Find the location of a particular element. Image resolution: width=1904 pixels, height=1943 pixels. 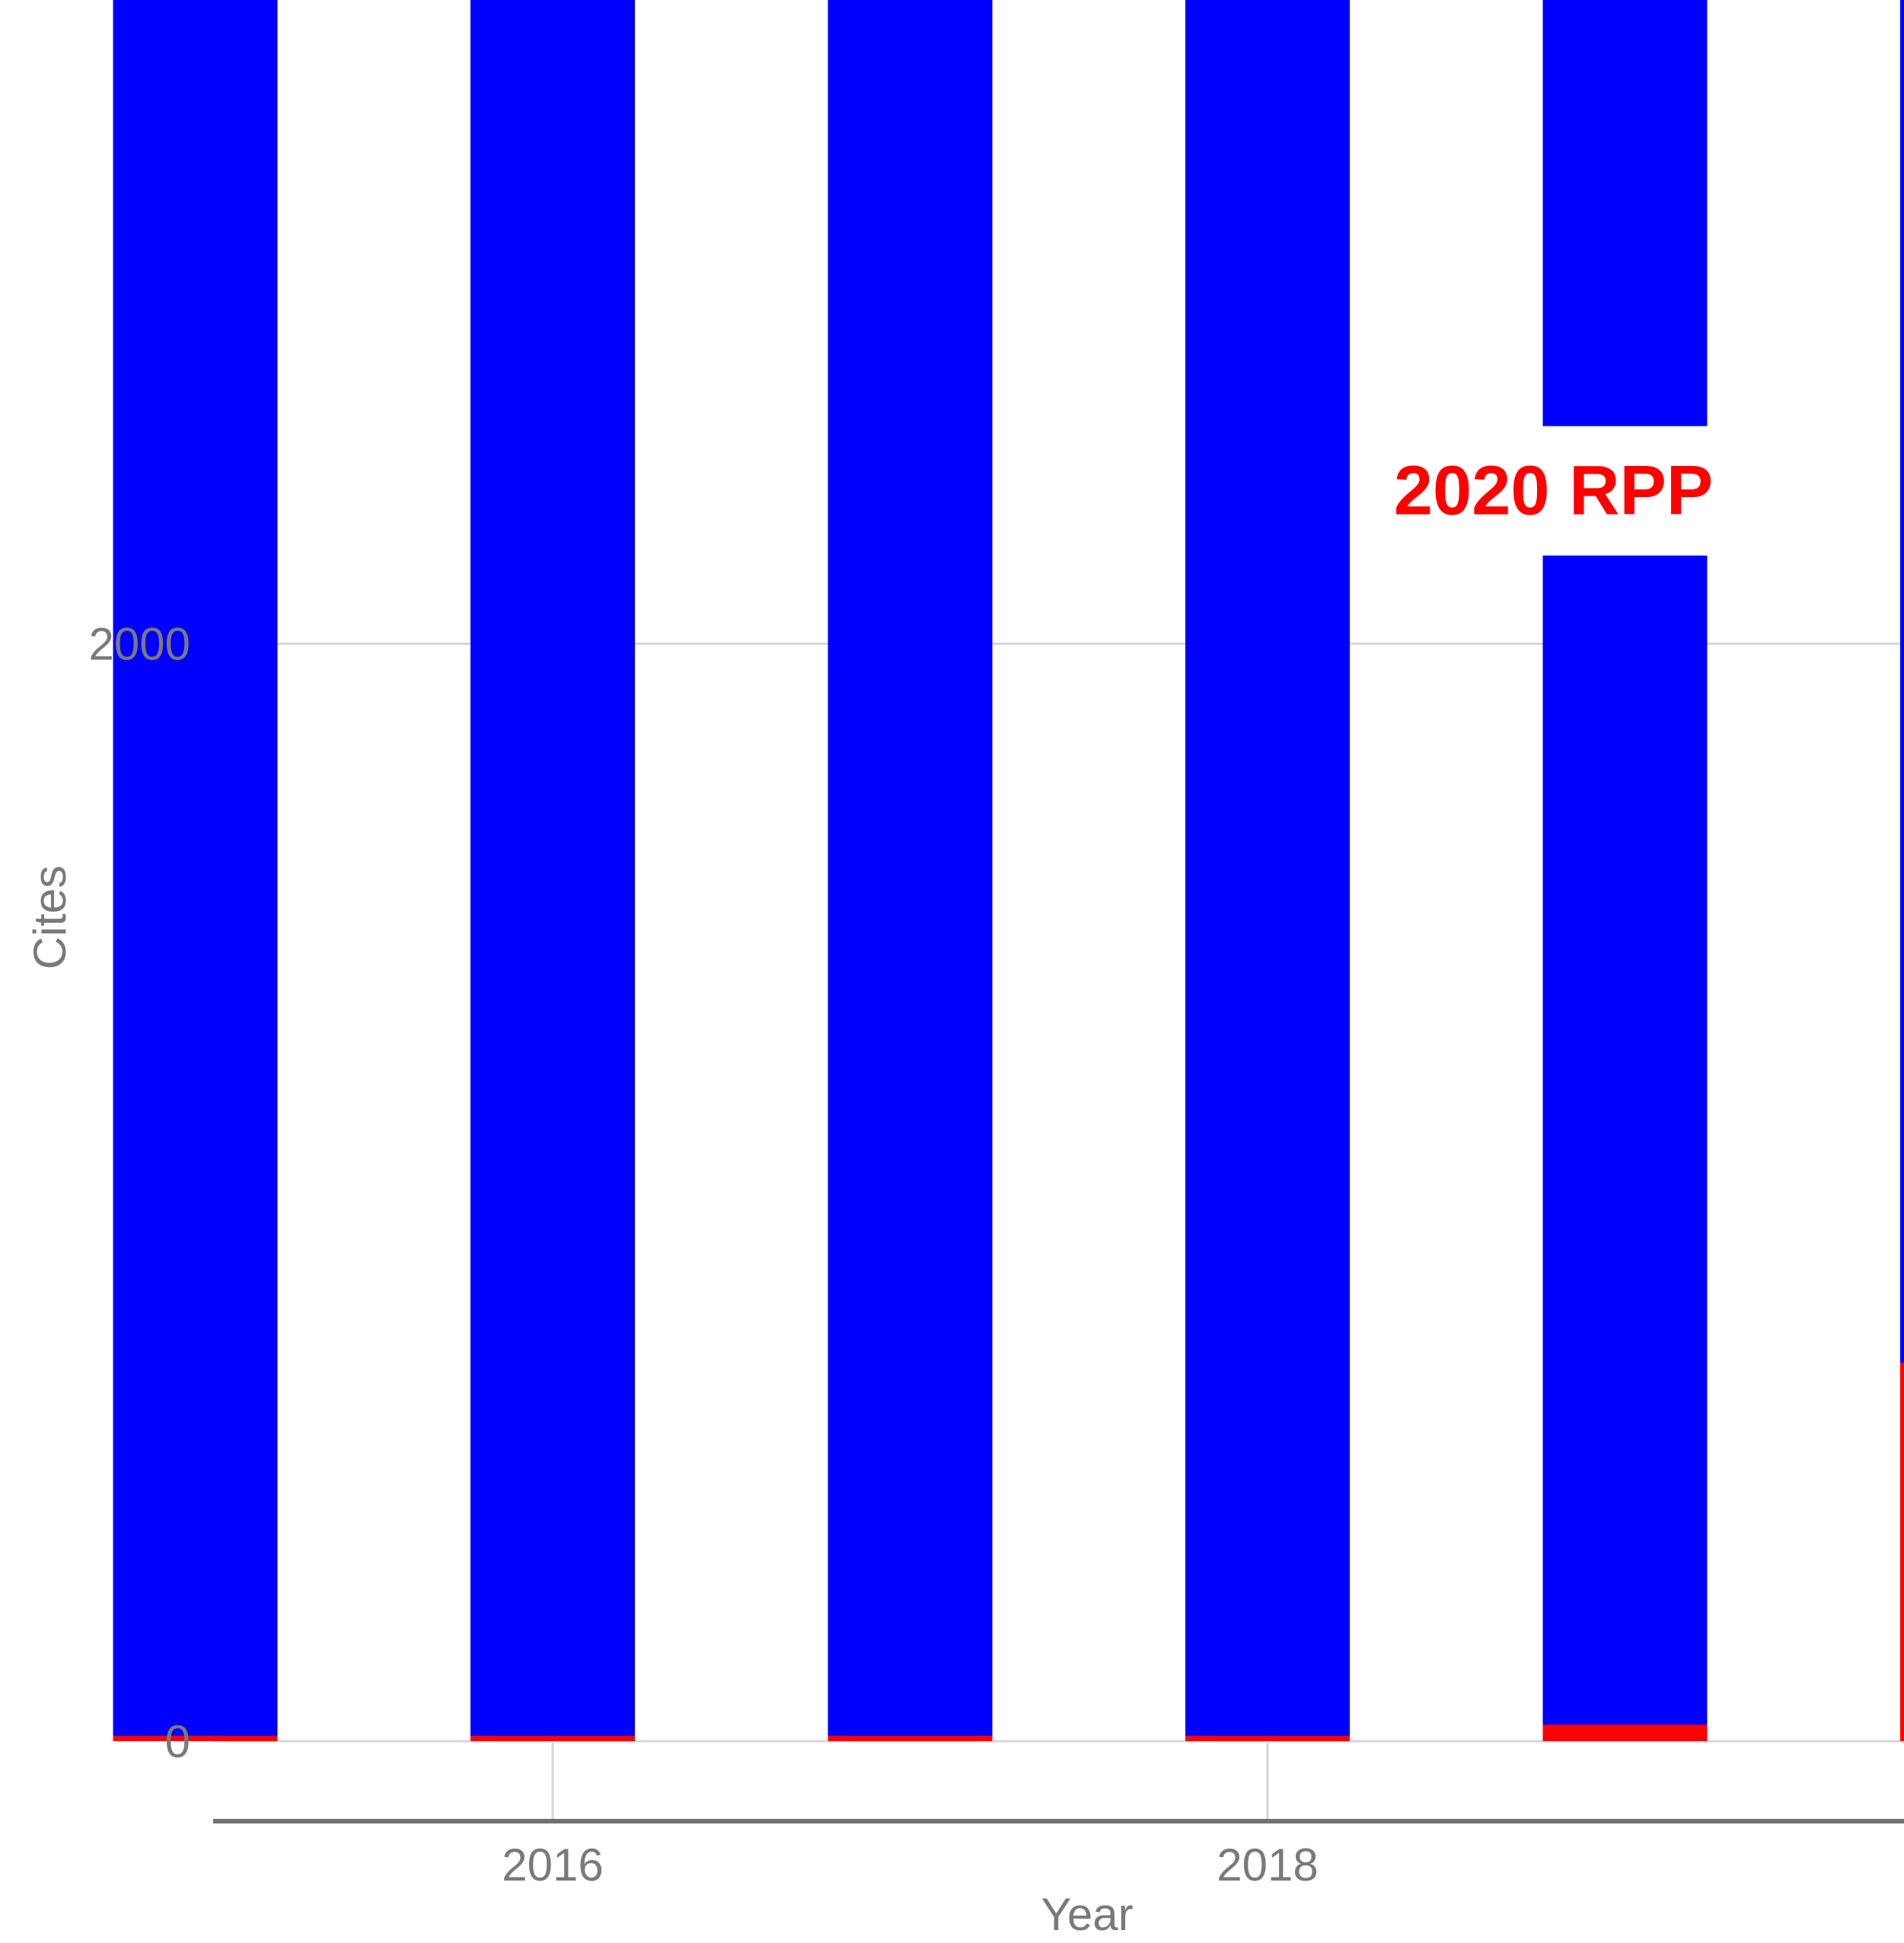

x-axis-title: Year is located at coordinates (1087, 1914).